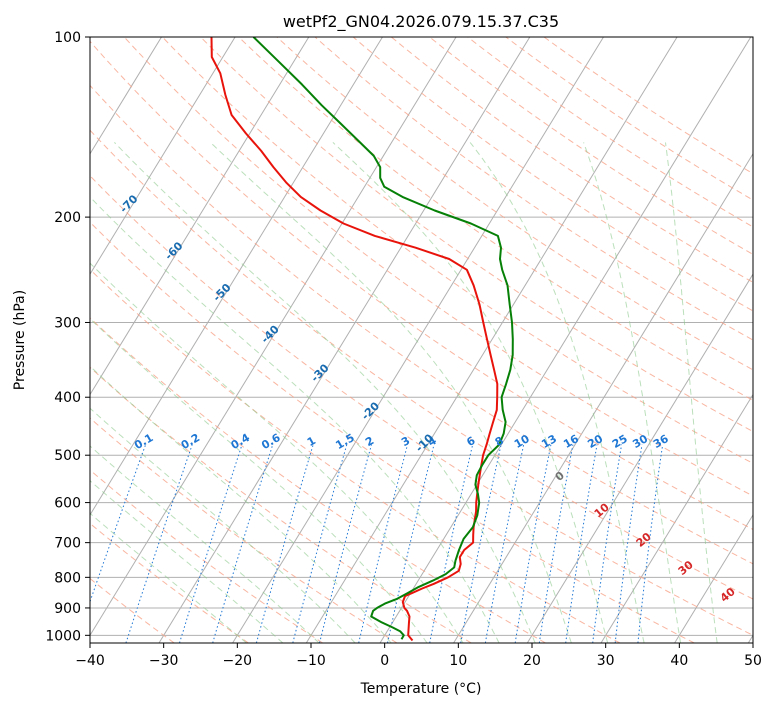 The image size is (775, 708). I want to click on mixing-ratio-label: 2, so click(369, 441).